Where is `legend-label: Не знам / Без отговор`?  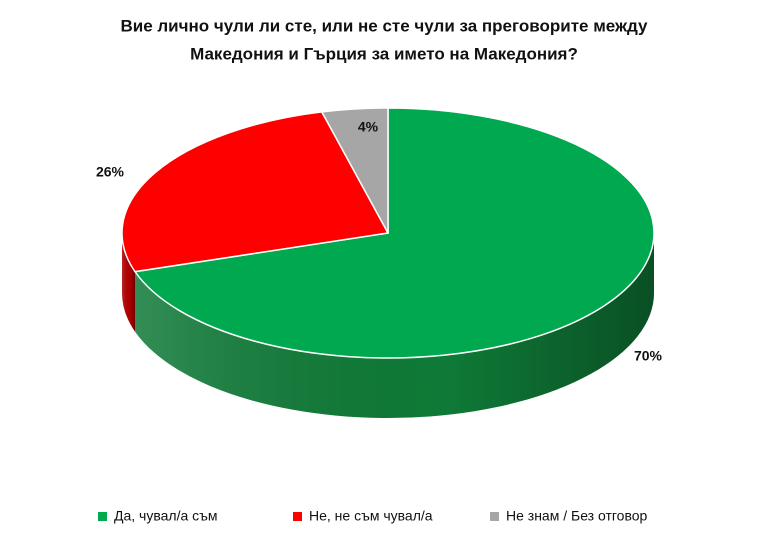 legend-label: Не знам / Без отговор is located at coordinates (577, 516).